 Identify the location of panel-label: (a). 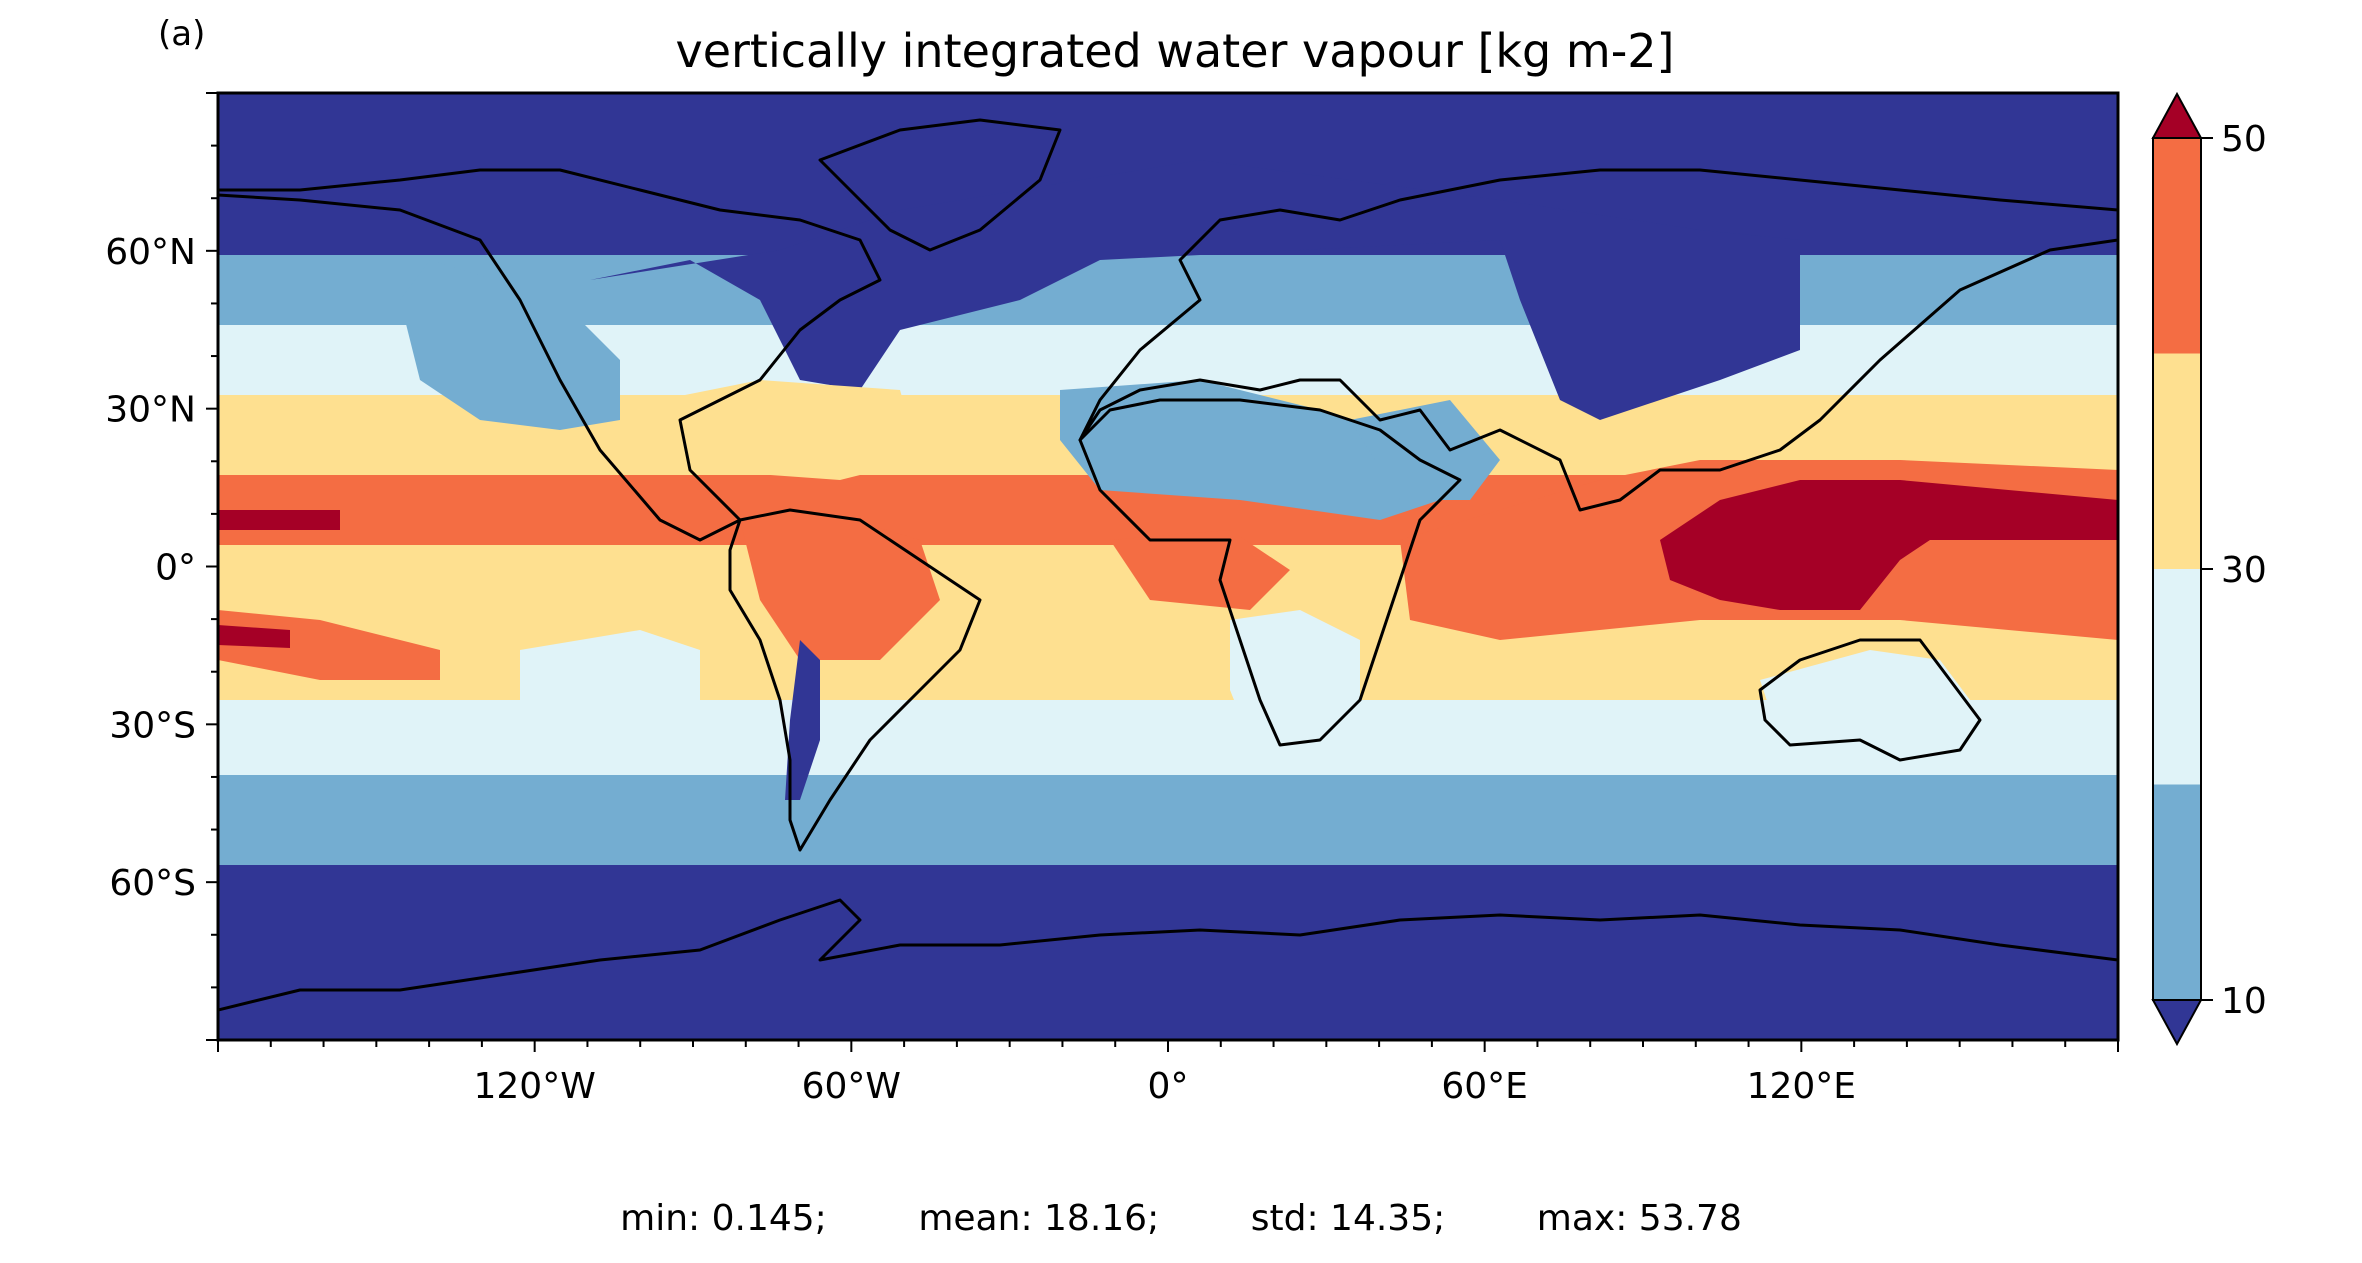
(182, 34).